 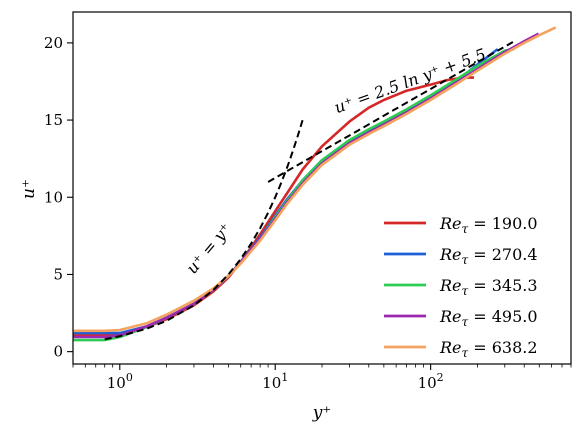 I want to click on legend-label-2: Reτ = 270.4, so click(x=488, y=256).